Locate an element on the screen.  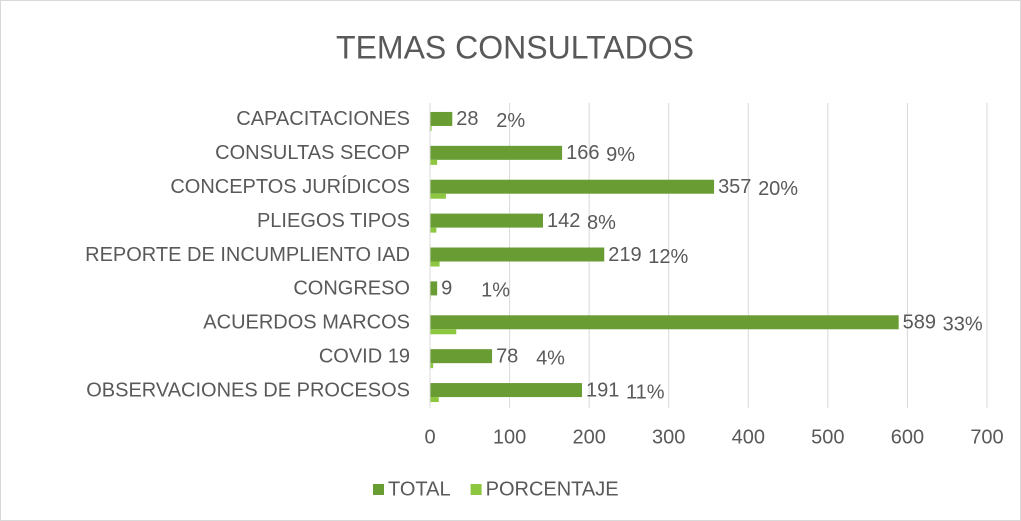
data-label: 8% is located at coordinates (601, 223).